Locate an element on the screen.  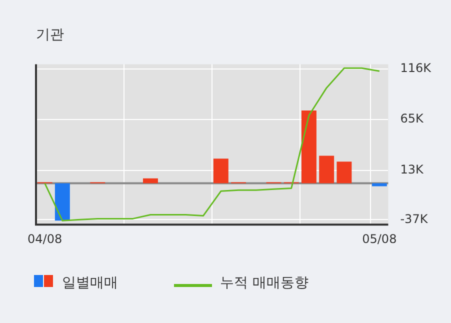
legend-label: 누적 매매동향 is located at coordinates (264, 283).